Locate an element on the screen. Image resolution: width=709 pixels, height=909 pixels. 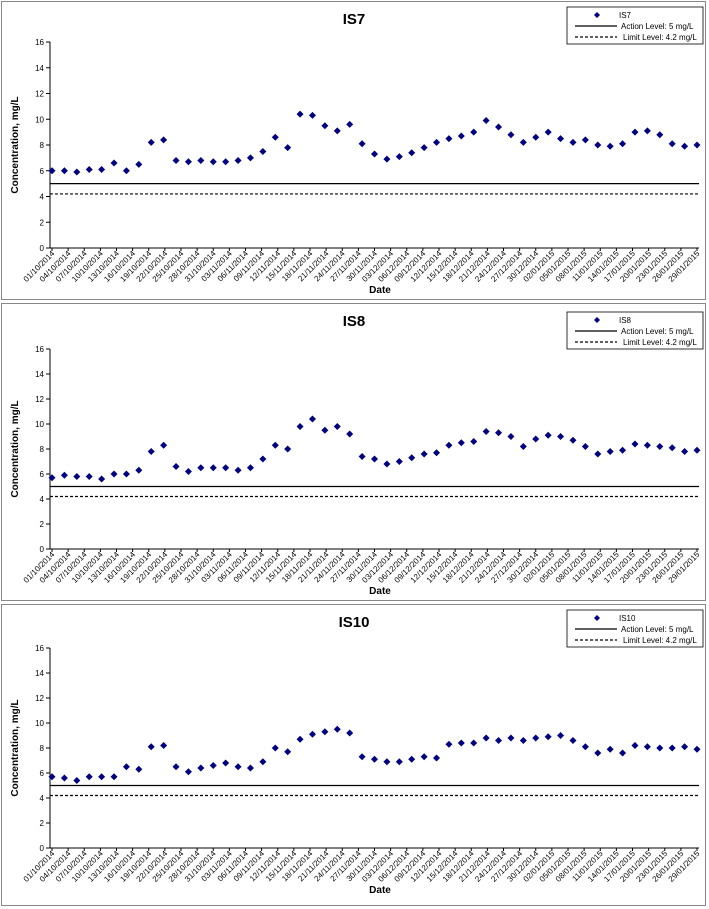
y-tick-label: 4 is located at coordinates (42, 499).